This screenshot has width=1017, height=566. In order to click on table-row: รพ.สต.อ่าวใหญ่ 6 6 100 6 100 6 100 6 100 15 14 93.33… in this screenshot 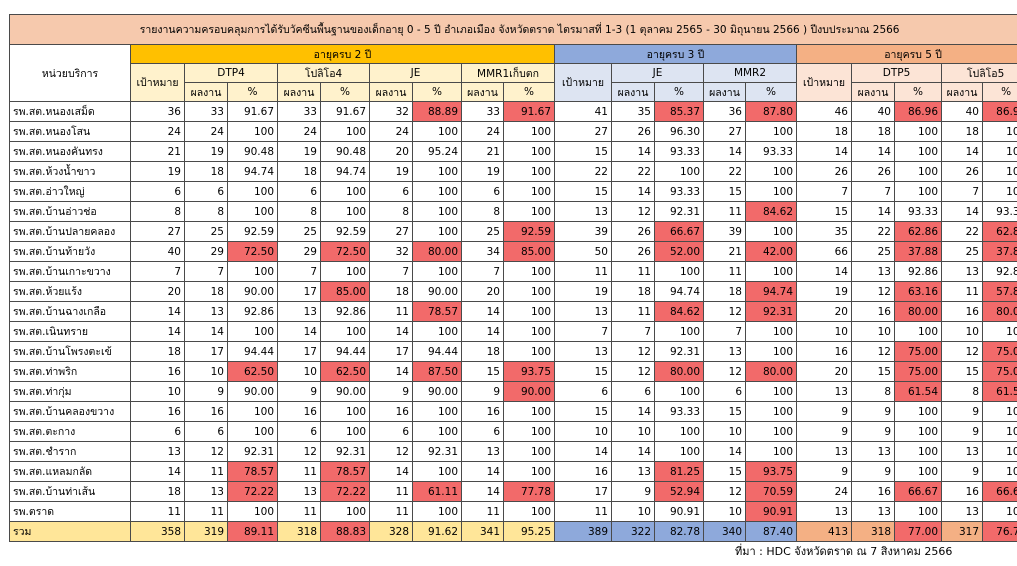, I will do `click(513, 191)`.